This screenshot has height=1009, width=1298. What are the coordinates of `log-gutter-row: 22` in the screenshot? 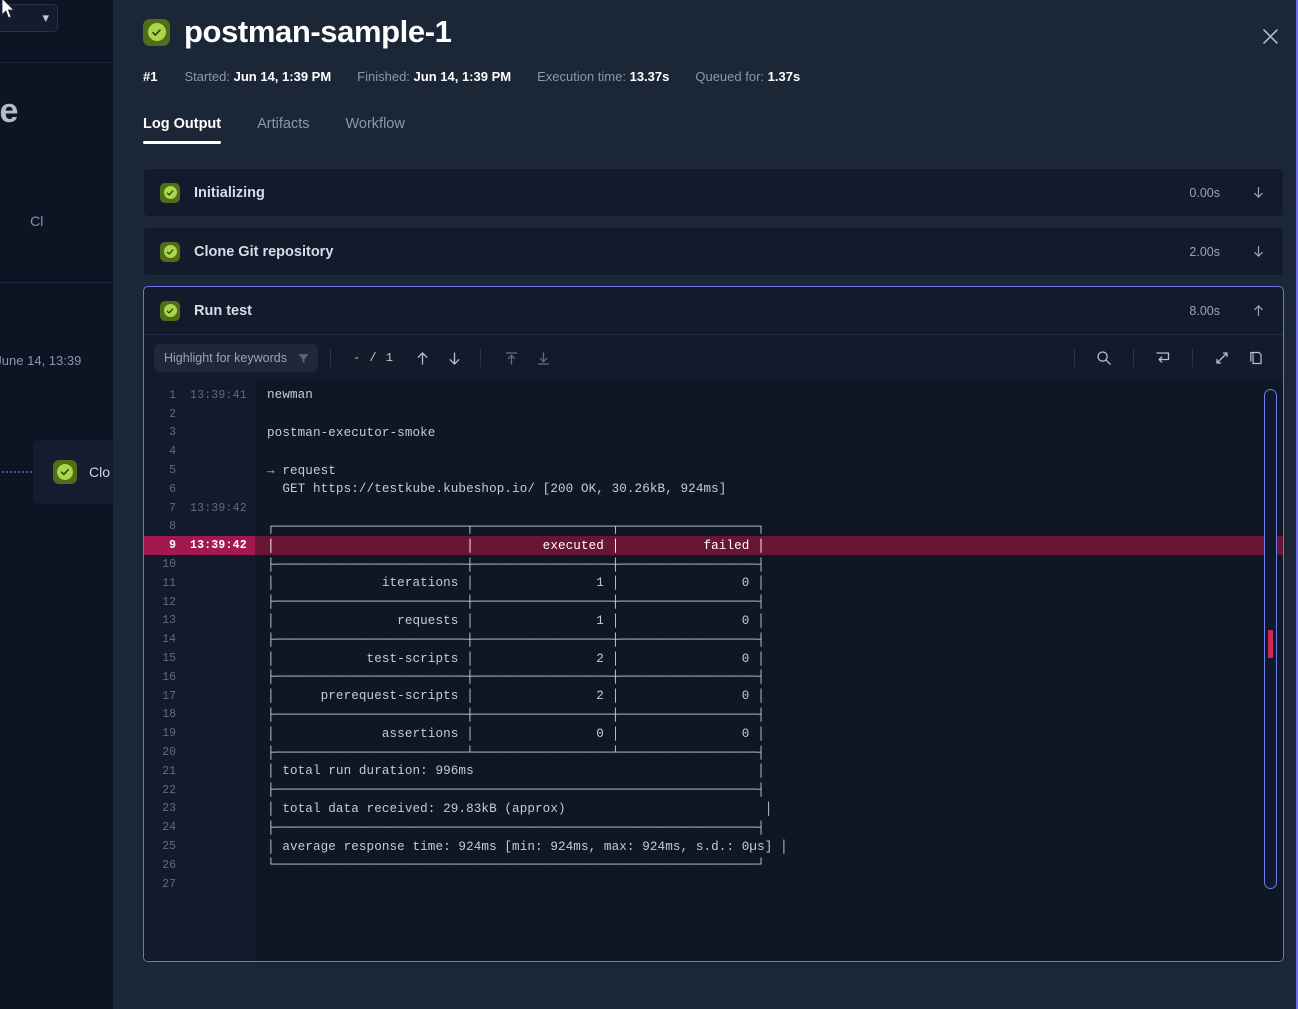 It's located at (199, 790).